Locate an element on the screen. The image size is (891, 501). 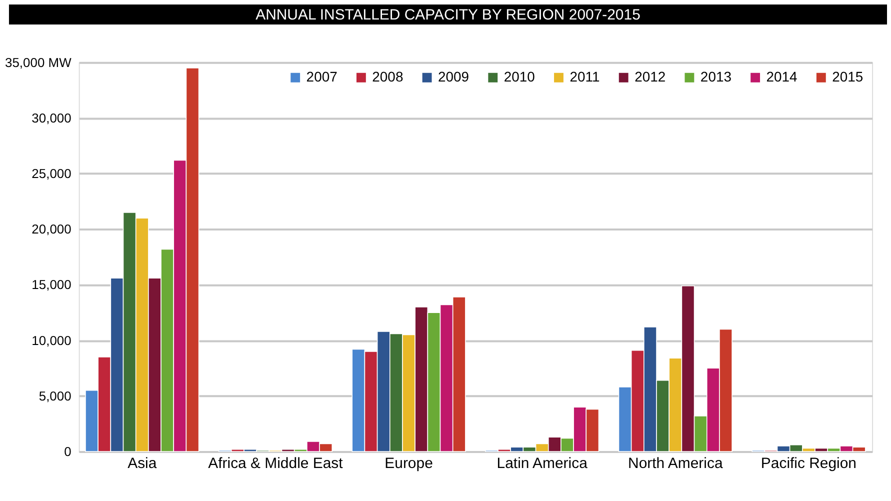
x-tick-label: Asia is located at coordinates (143, 463).